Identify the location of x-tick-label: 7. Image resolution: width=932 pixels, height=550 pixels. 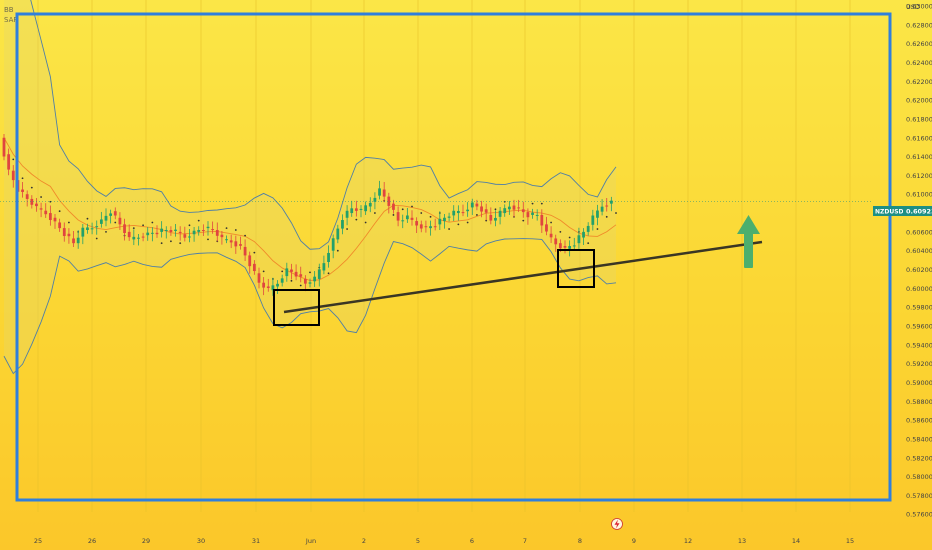
(525, 541).